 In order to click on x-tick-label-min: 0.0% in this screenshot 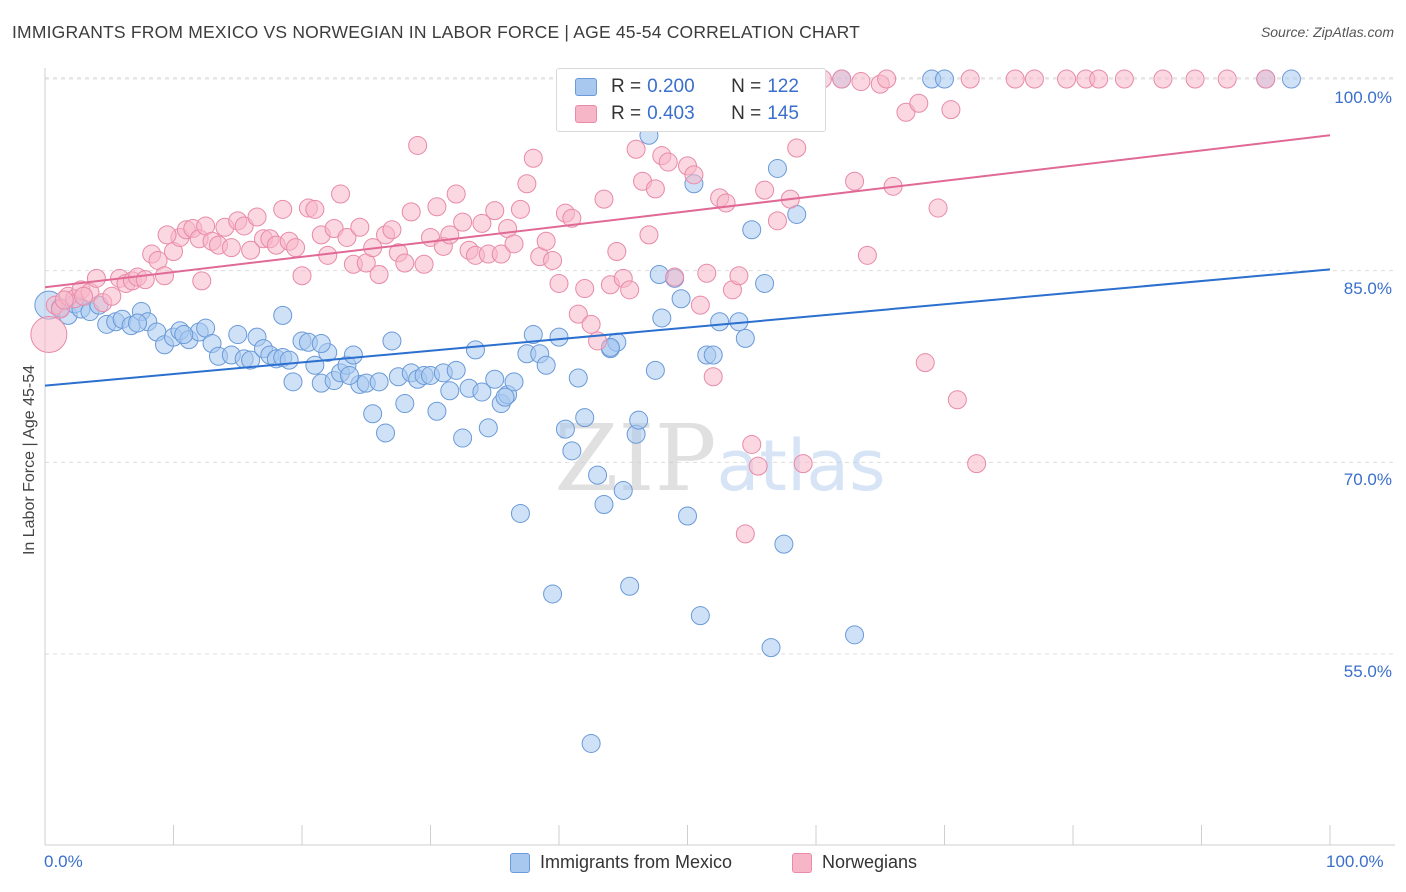, I will do `click(63, 861)`.